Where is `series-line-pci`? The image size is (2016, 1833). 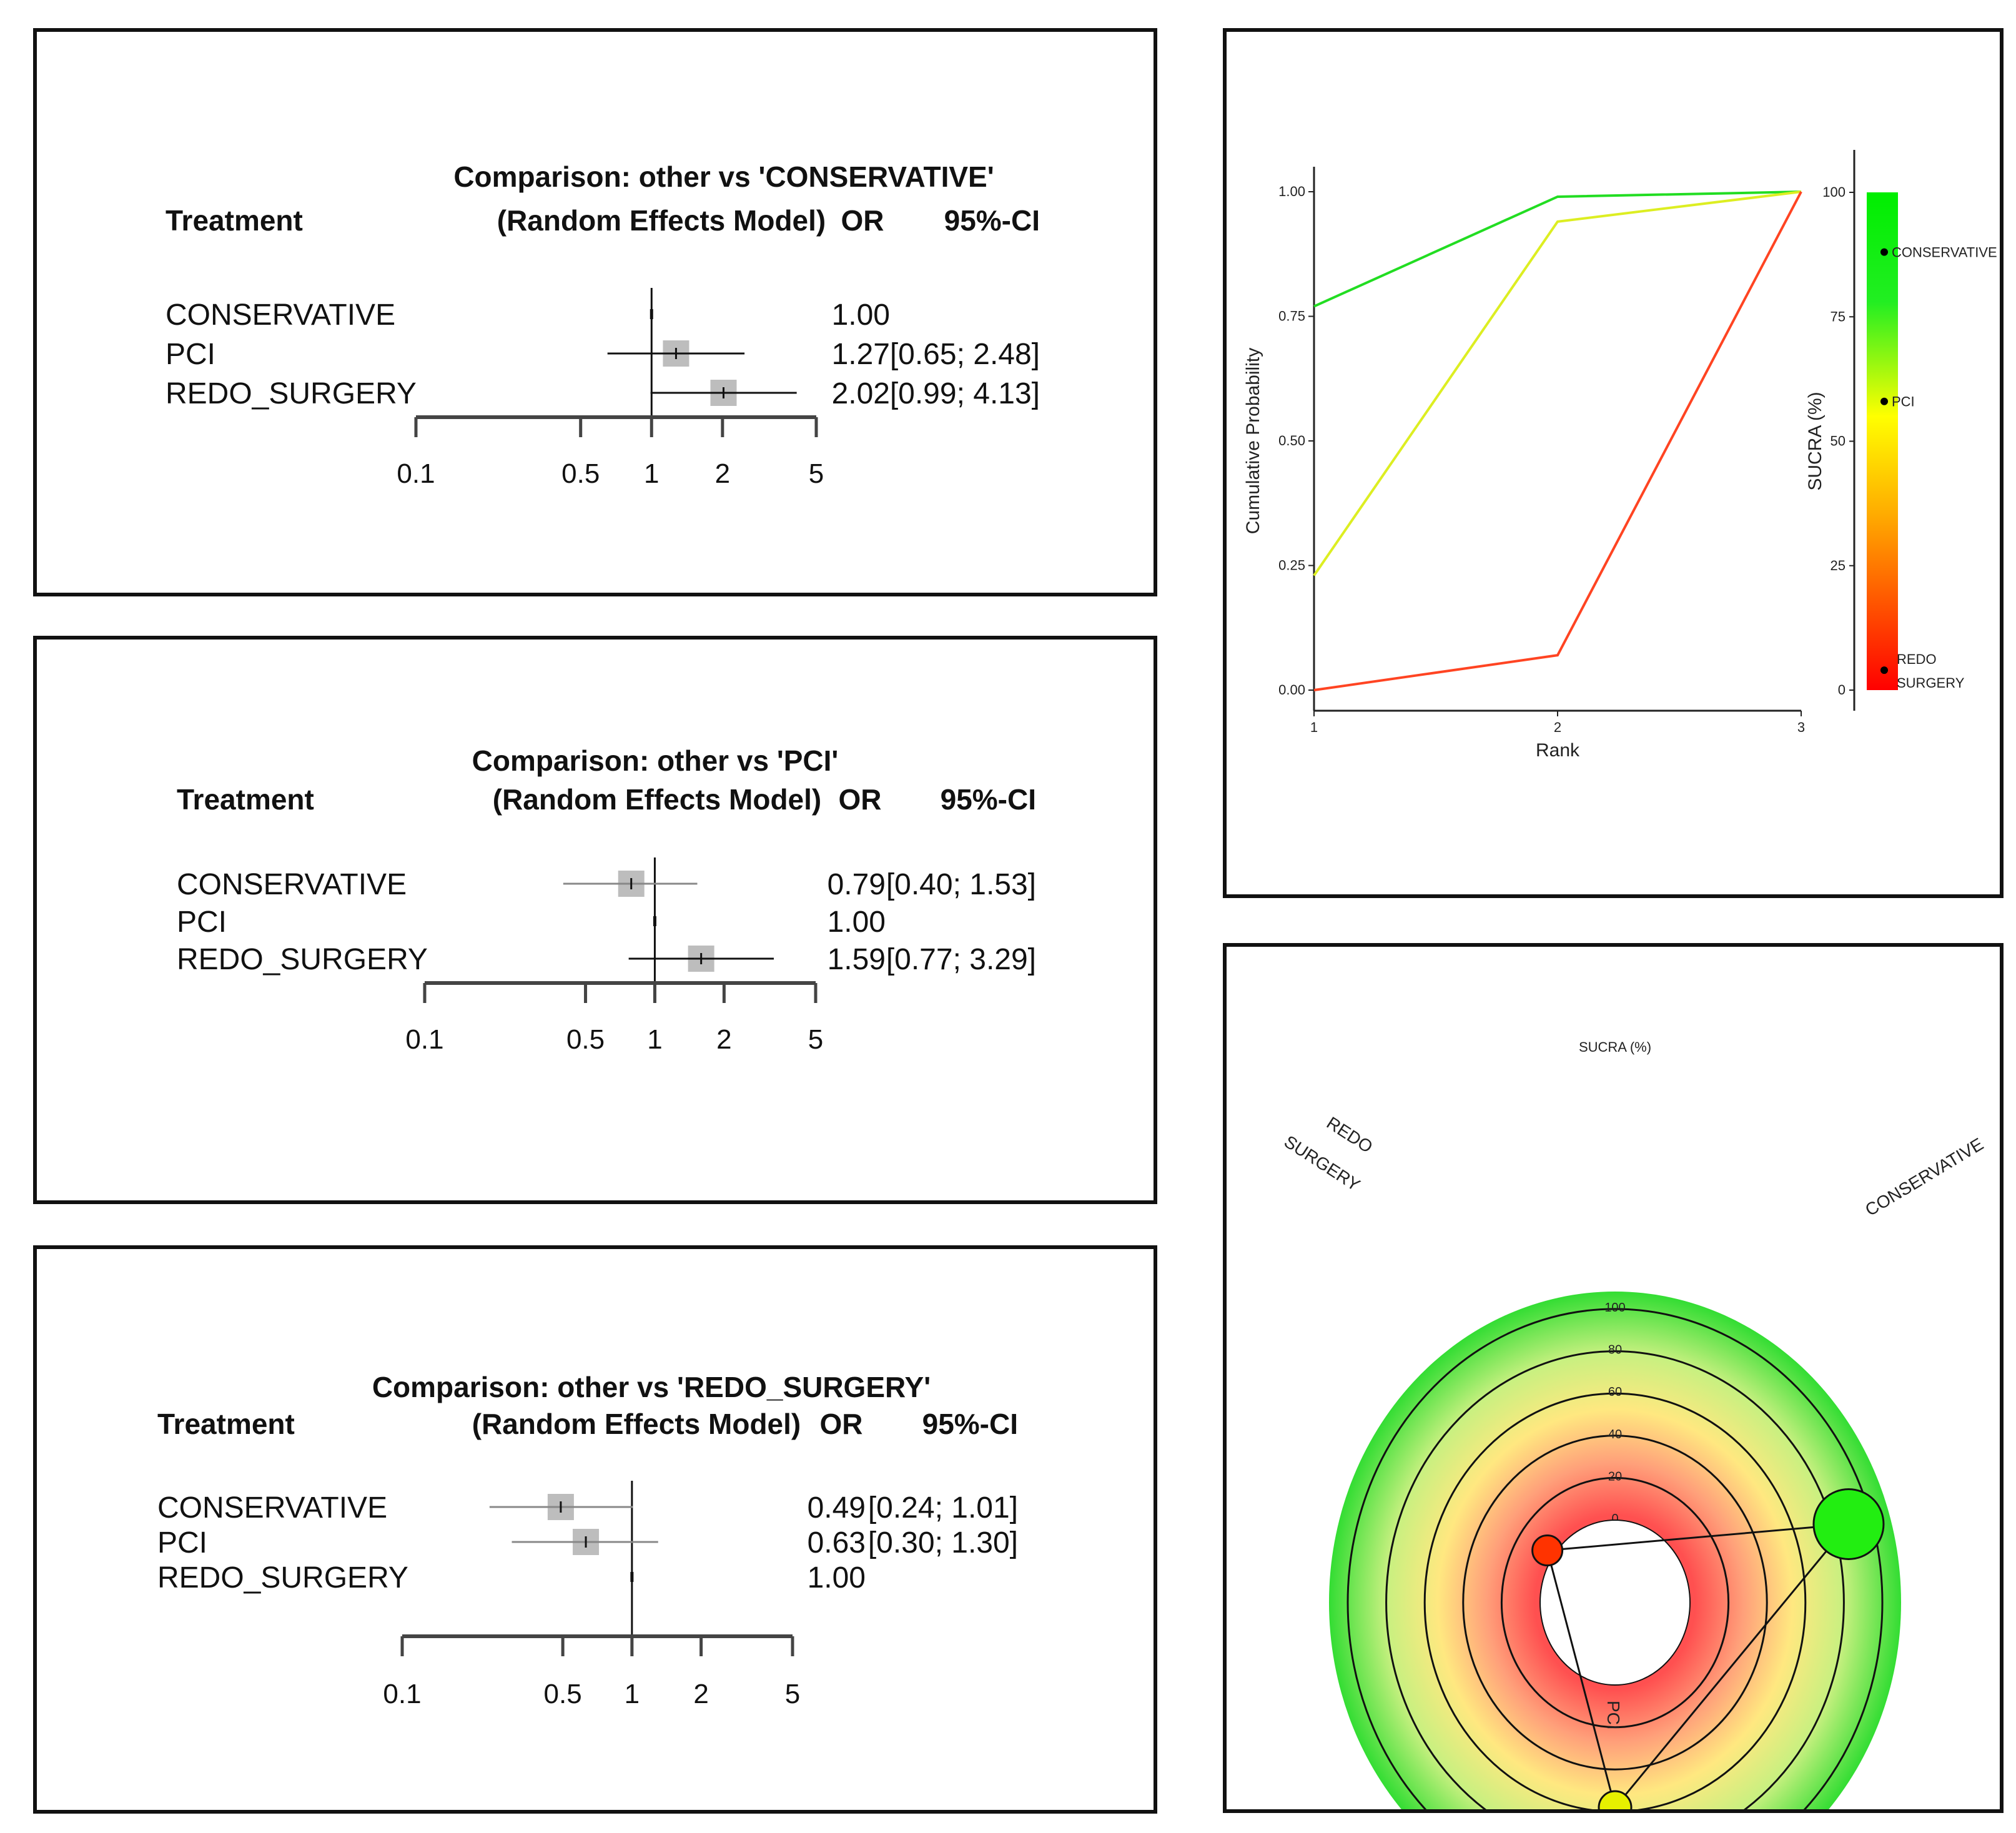 series-line-pci is located at coordinates (1558, 383).